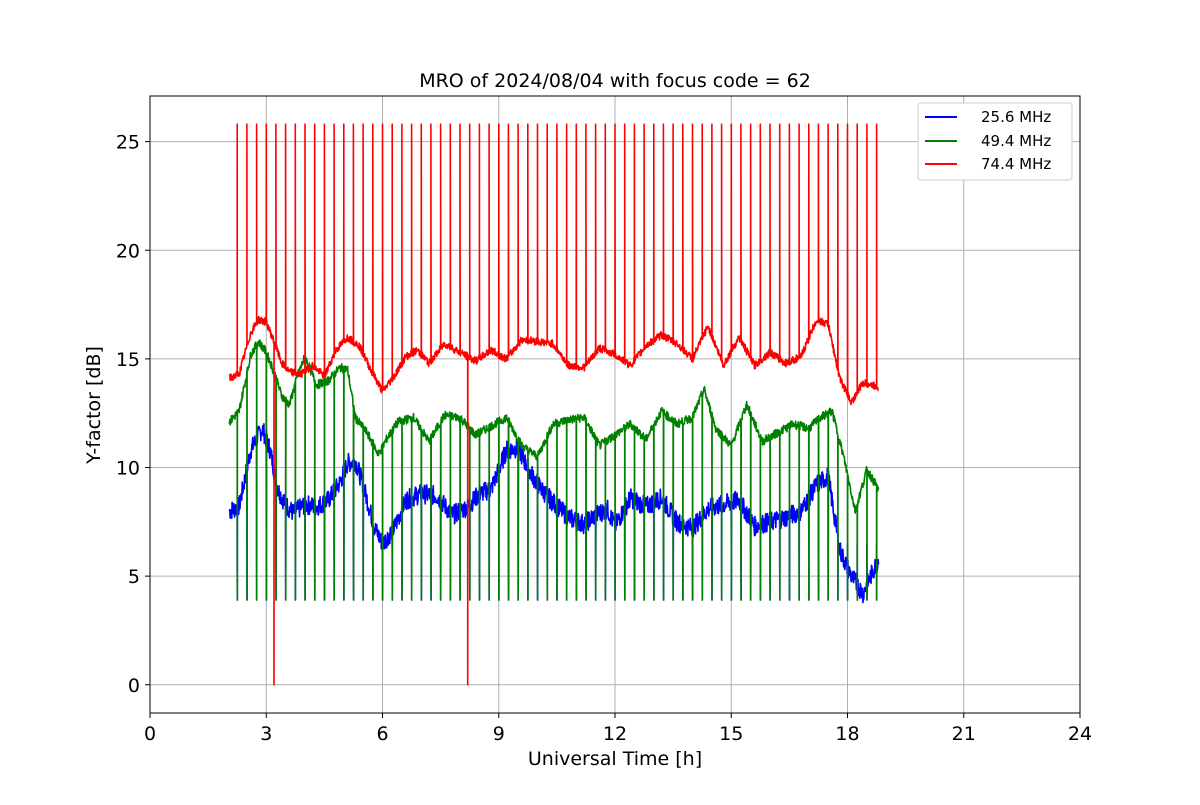 The width and height of the screenshot is (1200, 805). Describe the element at coordinates (133, 414) in the screenshot. I see `y-tick-layer: 0 5 10 15 20 25` at that location.